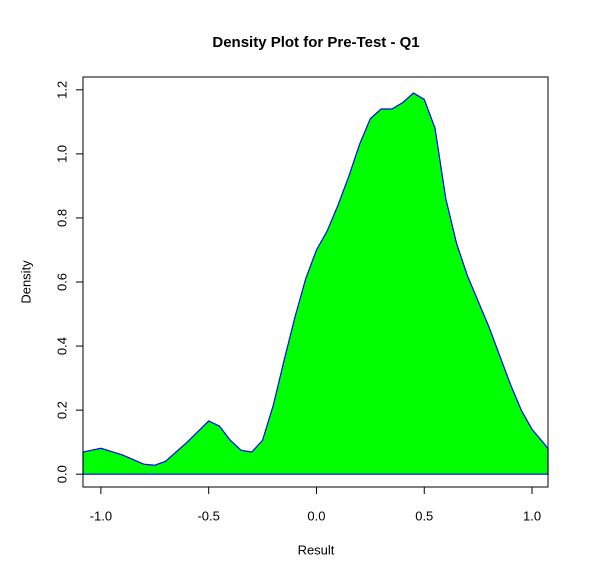 This screenshot has width=614, height=586. Describe the element at coordinates (316, 549) in the screenshot. I see `x-axis-label: Result` at that location.